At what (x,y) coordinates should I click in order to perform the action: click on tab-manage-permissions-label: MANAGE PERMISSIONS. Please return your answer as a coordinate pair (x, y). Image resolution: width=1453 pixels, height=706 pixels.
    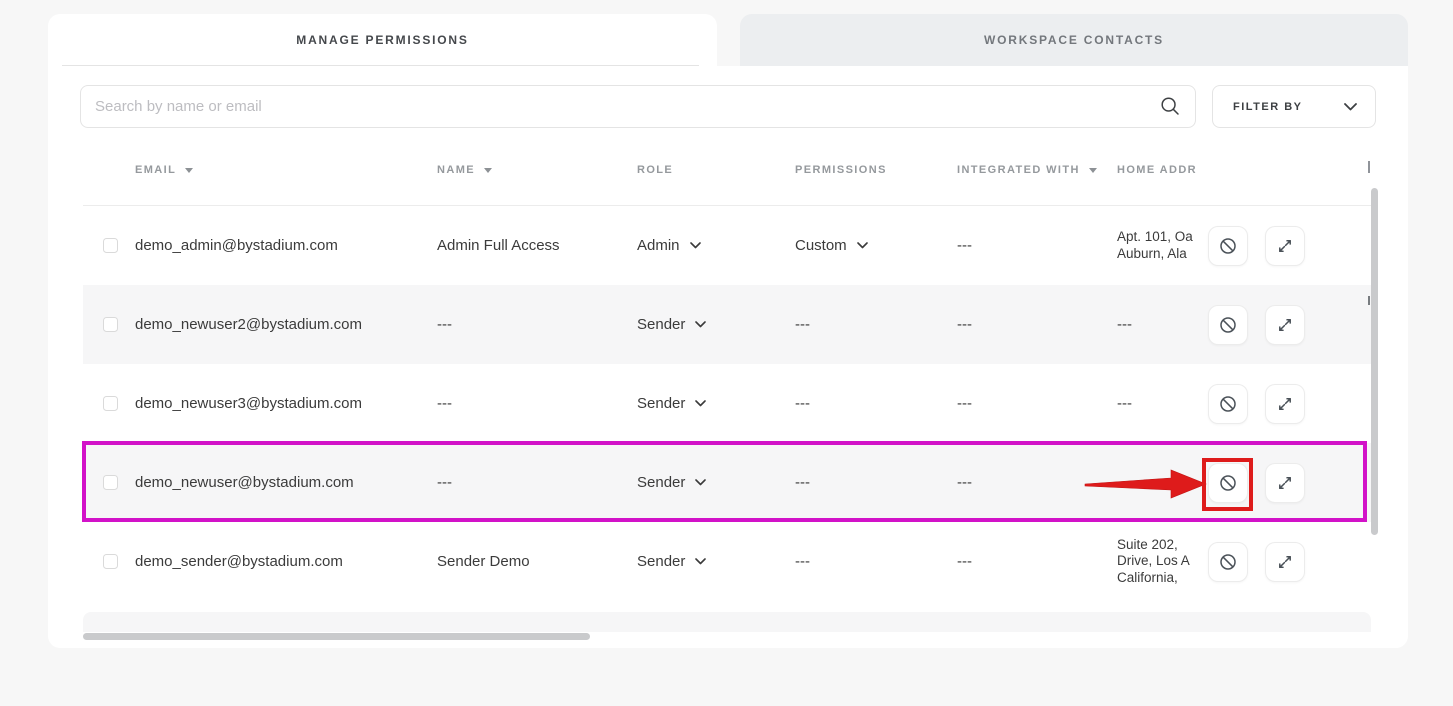
    Looking at the image, I should click on (382, 40).